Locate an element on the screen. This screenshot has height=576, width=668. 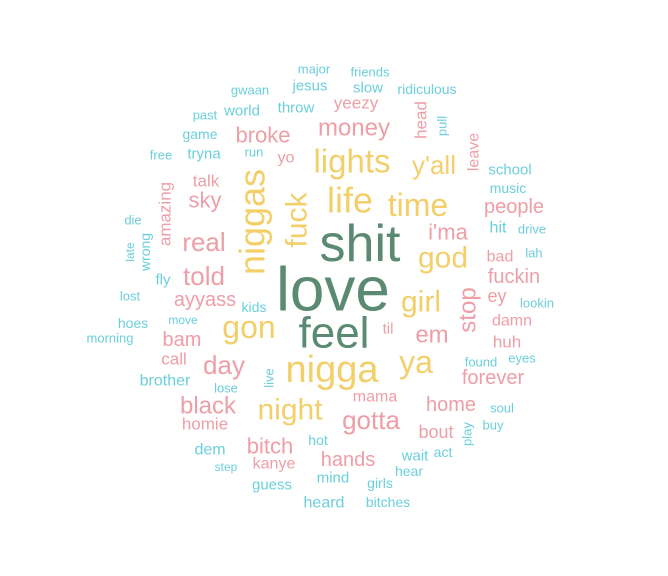
word-god-11: god is located at coordinates (443, 258).